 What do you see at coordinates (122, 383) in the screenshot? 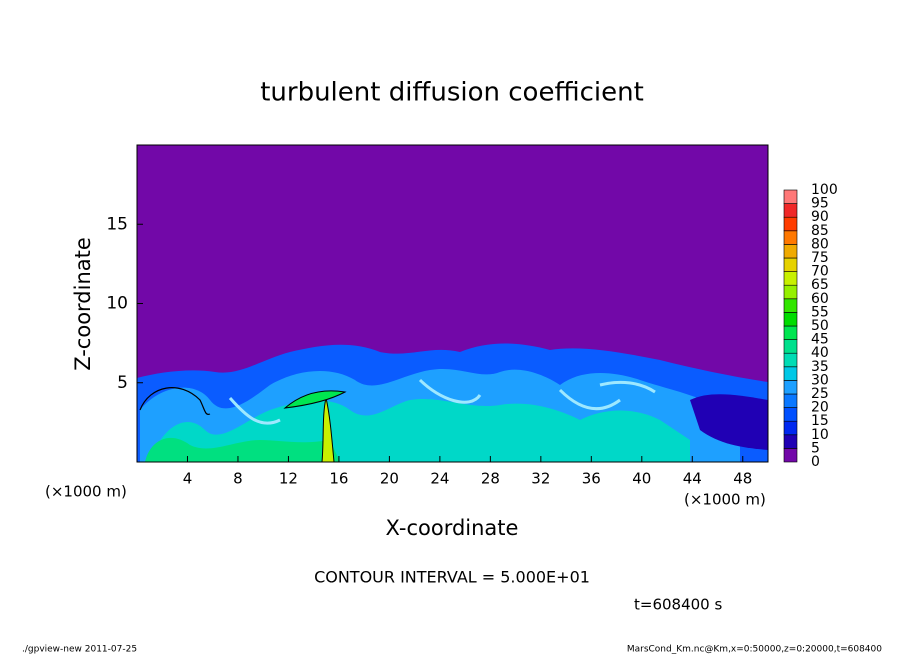
I see `y-tick-label: 5` at bounding box center [122, 383].